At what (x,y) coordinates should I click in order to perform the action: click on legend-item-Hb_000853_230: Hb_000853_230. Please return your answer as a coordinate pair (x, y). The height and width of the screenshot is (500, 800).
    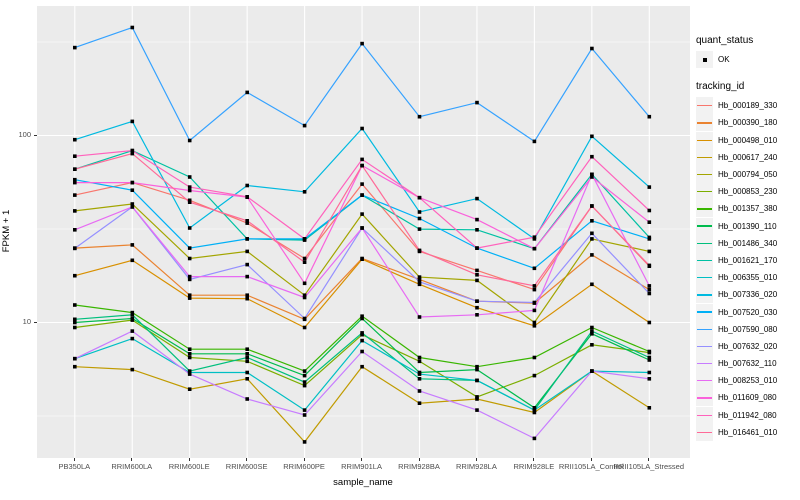
    Looking at the image, I should click on (748, 192).